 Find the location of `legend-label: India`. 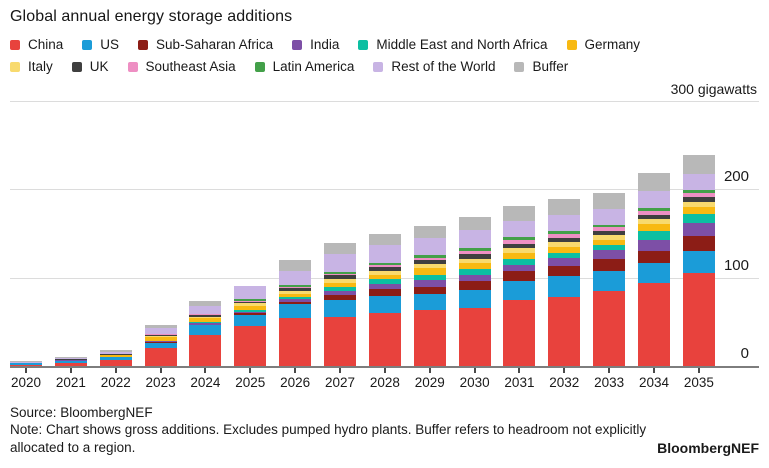

legend-label: India is located at coordinates (325, 44).